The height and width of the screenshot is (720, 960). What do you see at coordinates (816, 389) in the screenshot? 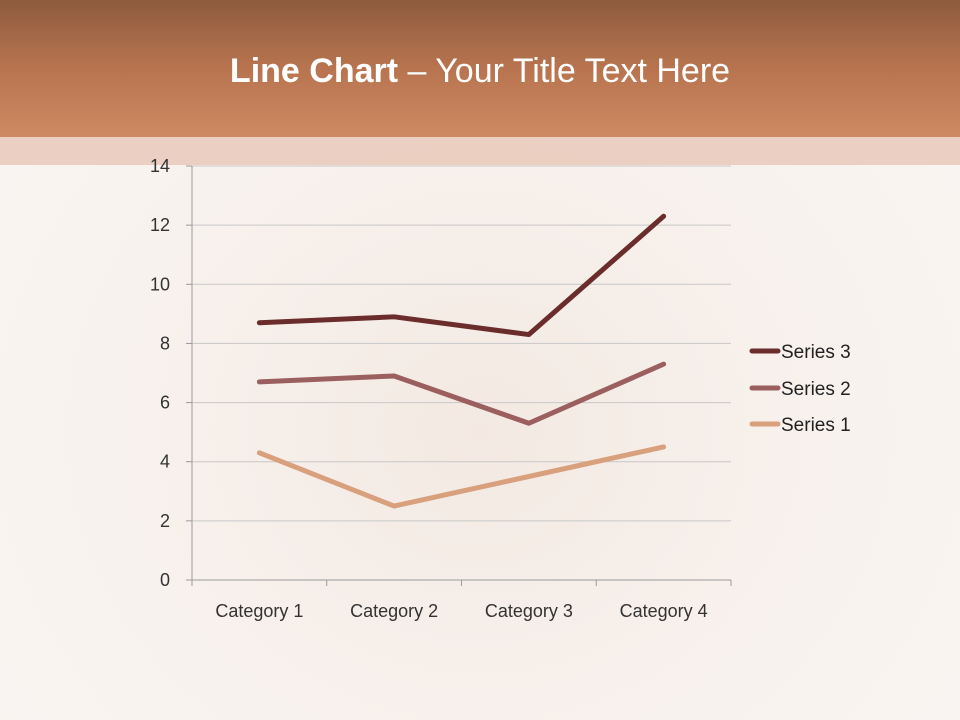
I see `legend-label: Series 2` at bounding box center [816, 389].